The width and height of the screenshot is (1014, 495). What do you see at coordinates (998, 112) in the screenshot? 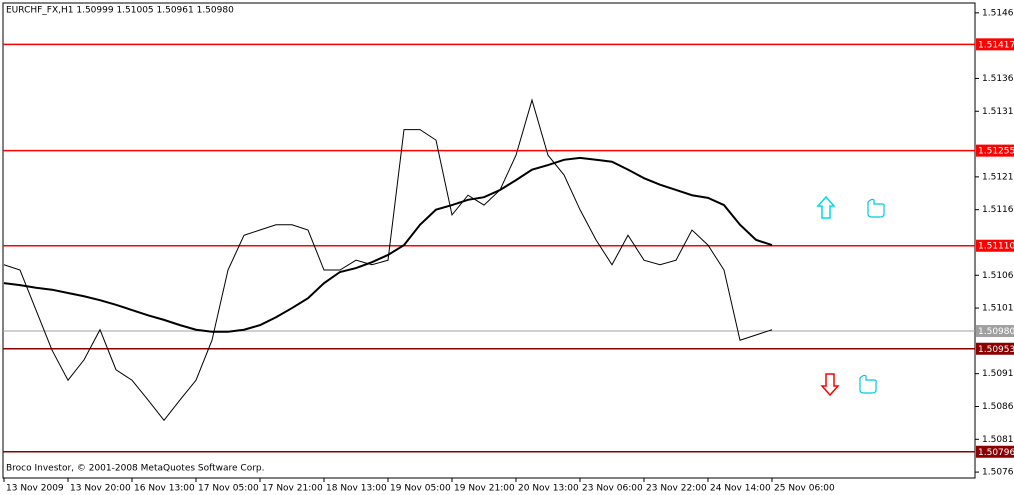
I see `y-tick-label: 1.51315` at bounding box center [998, 112].